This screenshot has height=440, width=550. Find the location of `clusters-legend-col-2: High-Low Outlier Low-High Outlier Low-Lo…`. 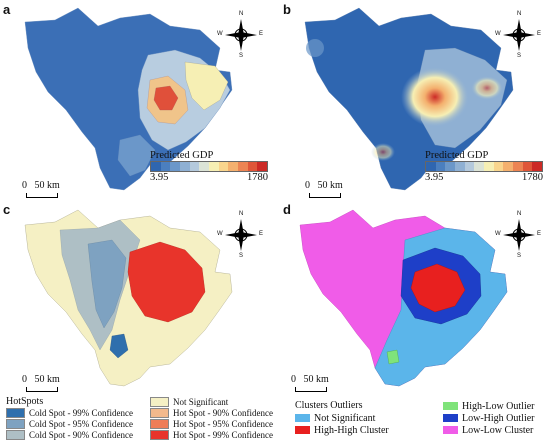

clusters-legend-col-2: High-Low Outlier Low-High Outlier Low-Lo… is located at coordinates (489, 418).